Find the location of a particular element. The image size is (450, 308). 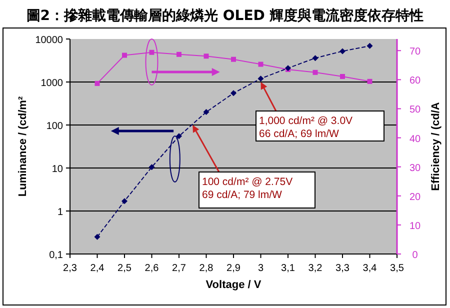

x-tick-label: 3,1 is located at coordinates (288, 268).